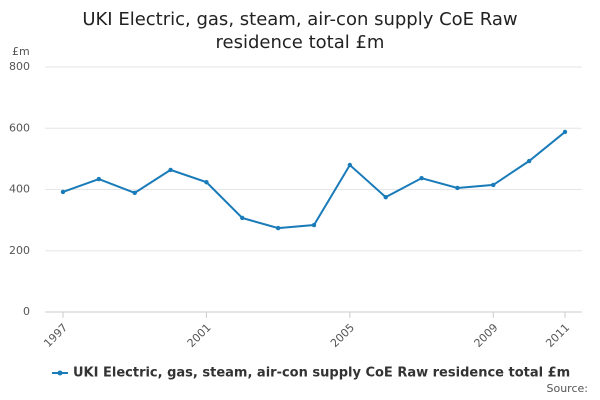  What do you see at coordinates (568, 388) in the screenshot?
I see `source: Source:` at bounding box center [568, 388].